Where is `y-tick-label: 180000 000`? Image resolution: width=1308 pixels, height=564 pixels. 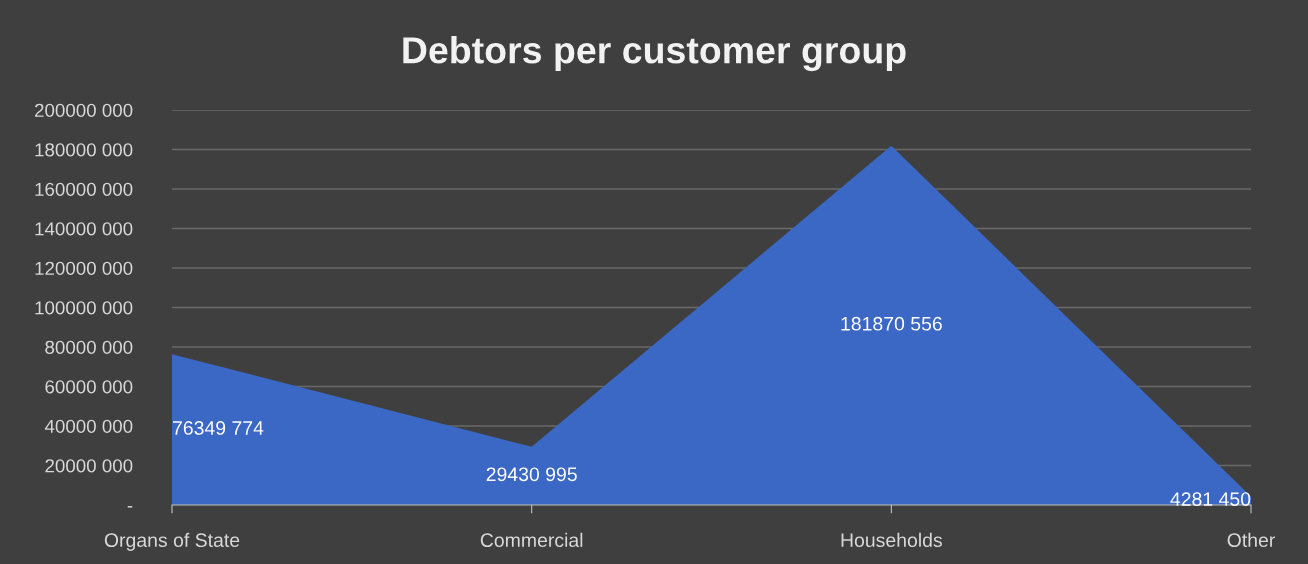 y-tick-label: 180000 000 is located at coordinates (84, 150).